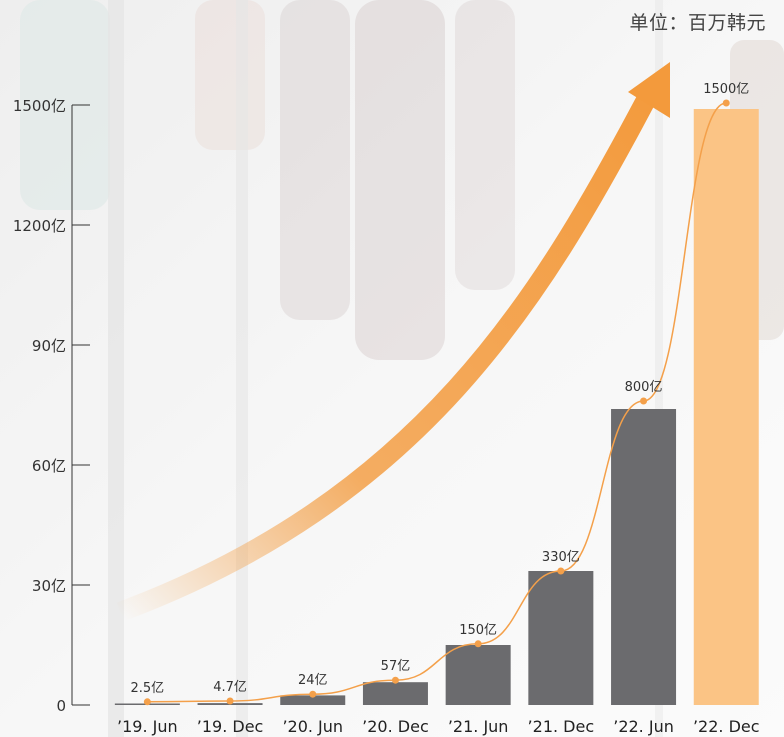 The width and height of the screenshot is (784, 737). Describe the element at coordinates (478, 726) in the screenshot. I see `x-tick-label: ’21. Jun` at that location.